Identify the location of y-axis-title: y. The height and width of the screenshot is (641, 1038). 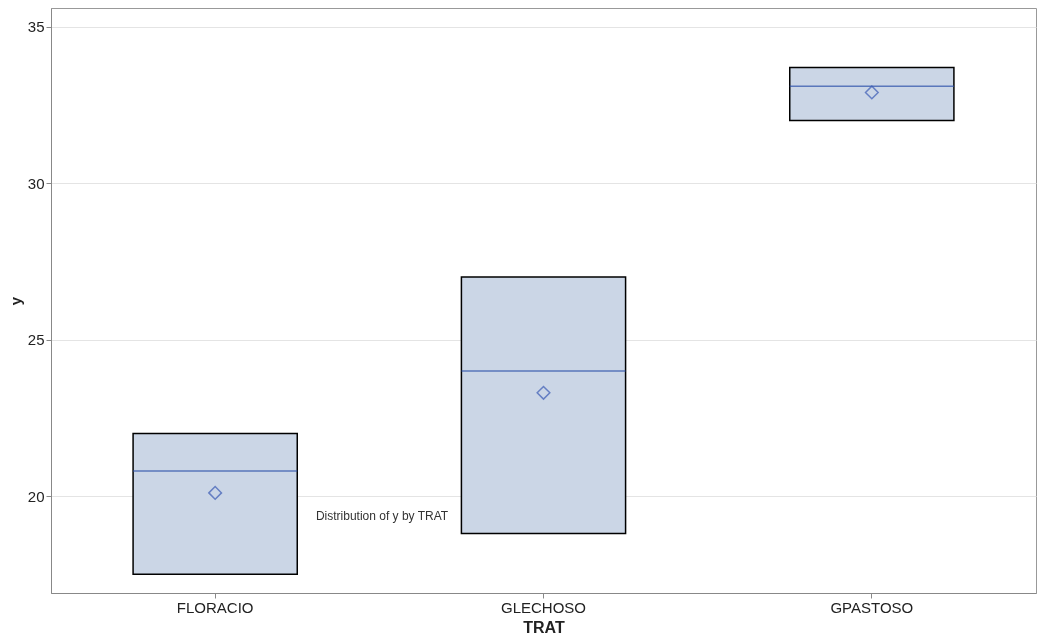
(15, 301).